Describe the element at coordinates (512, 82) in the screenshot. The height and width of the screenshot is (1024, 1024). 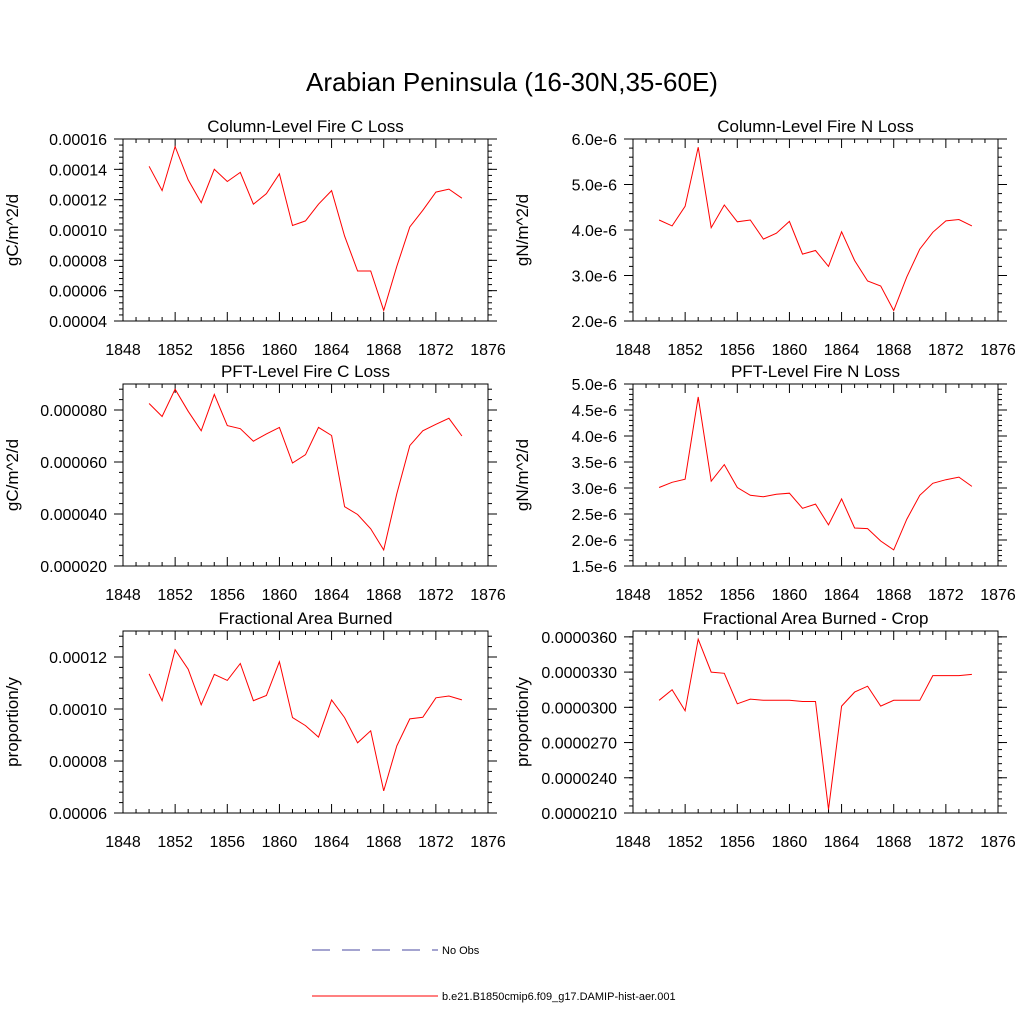
I see `figure-title: Arabian Peninsula (16-30N,35-60E)` at that location.